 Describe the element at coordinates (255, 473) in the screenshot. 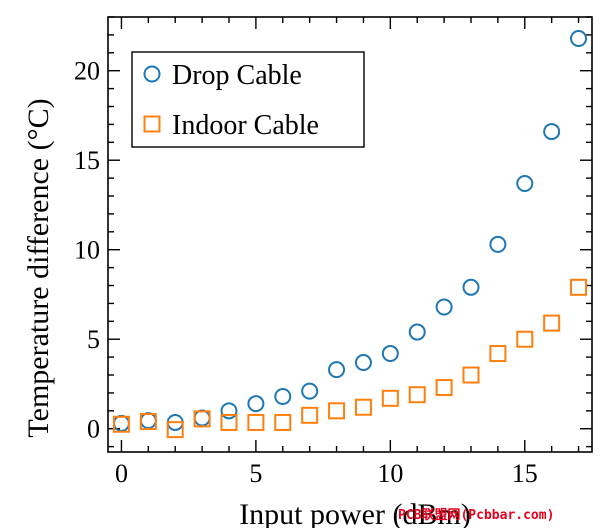

I see `x-tick-label: 5` at that location.